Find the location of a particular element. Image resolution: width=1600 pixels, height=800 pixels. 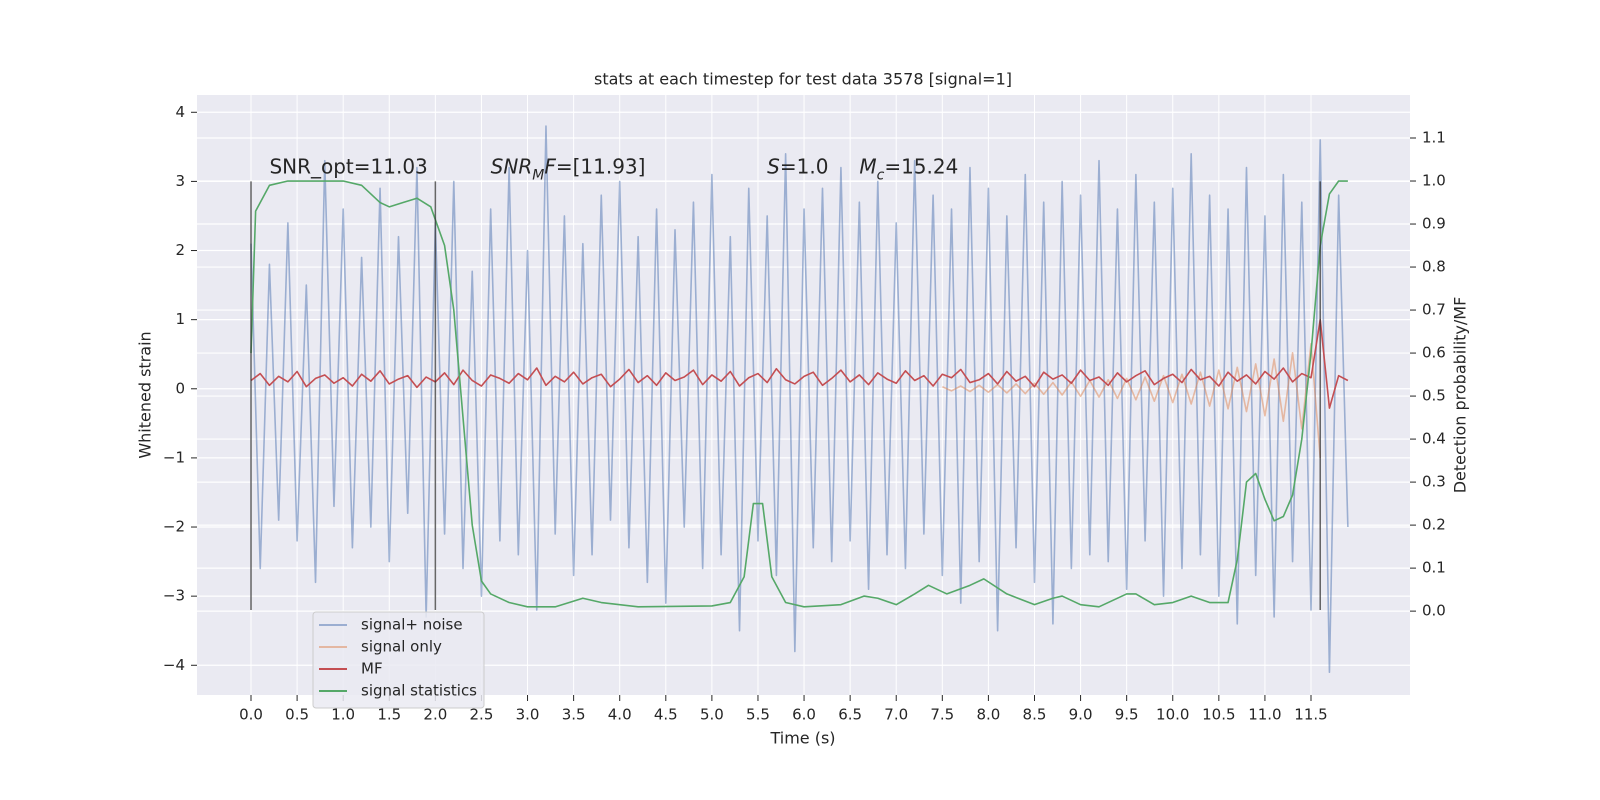

y-tick-label: 1 is located at coordinates (180, 319).